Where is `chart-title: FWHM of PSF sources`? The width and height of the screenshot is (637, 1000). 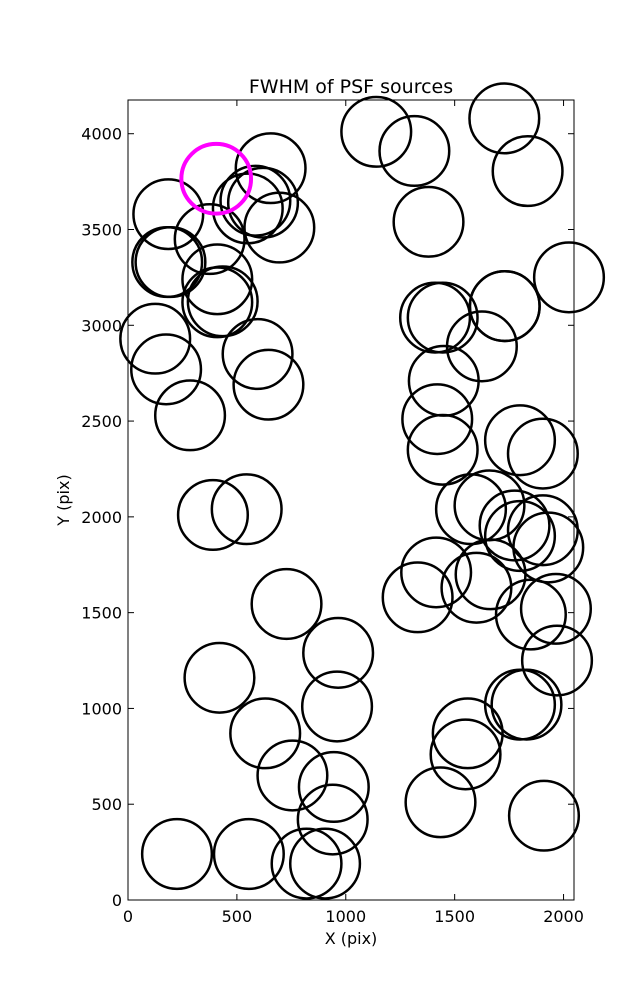 chart-title: FWHM of PSF sources is located at coordinates (351, 87).